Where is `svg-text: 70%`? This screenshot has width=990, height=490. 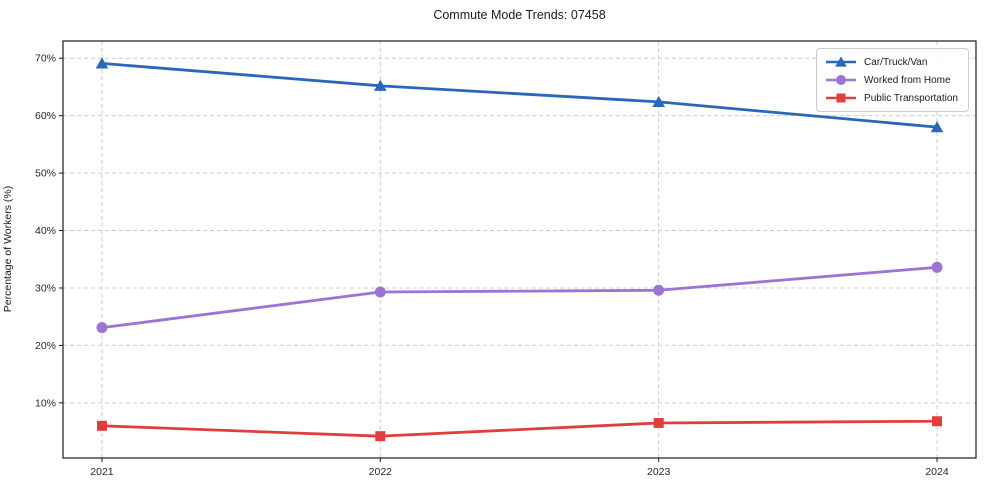
svg-text: 70% is located at coordinates (45, 59).